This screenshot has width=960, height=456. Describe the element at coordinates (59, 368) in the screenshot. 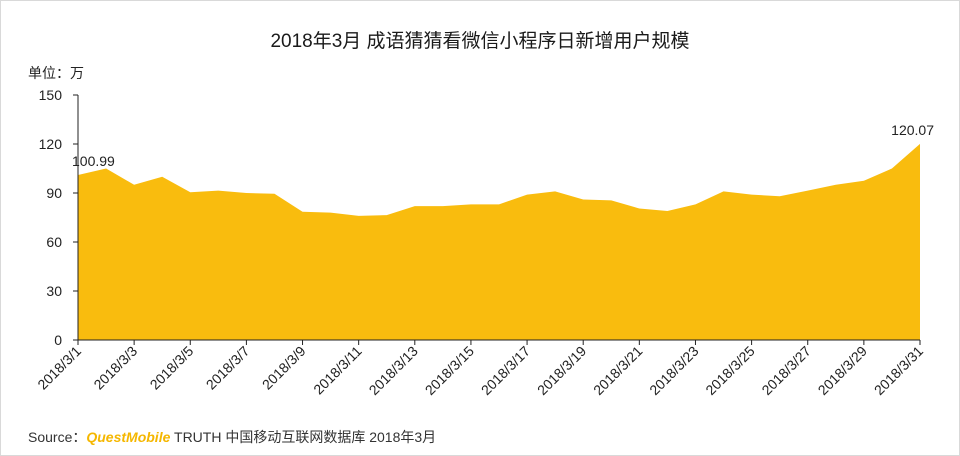

I see `x-tick-label: 2018/3/1` at that location.